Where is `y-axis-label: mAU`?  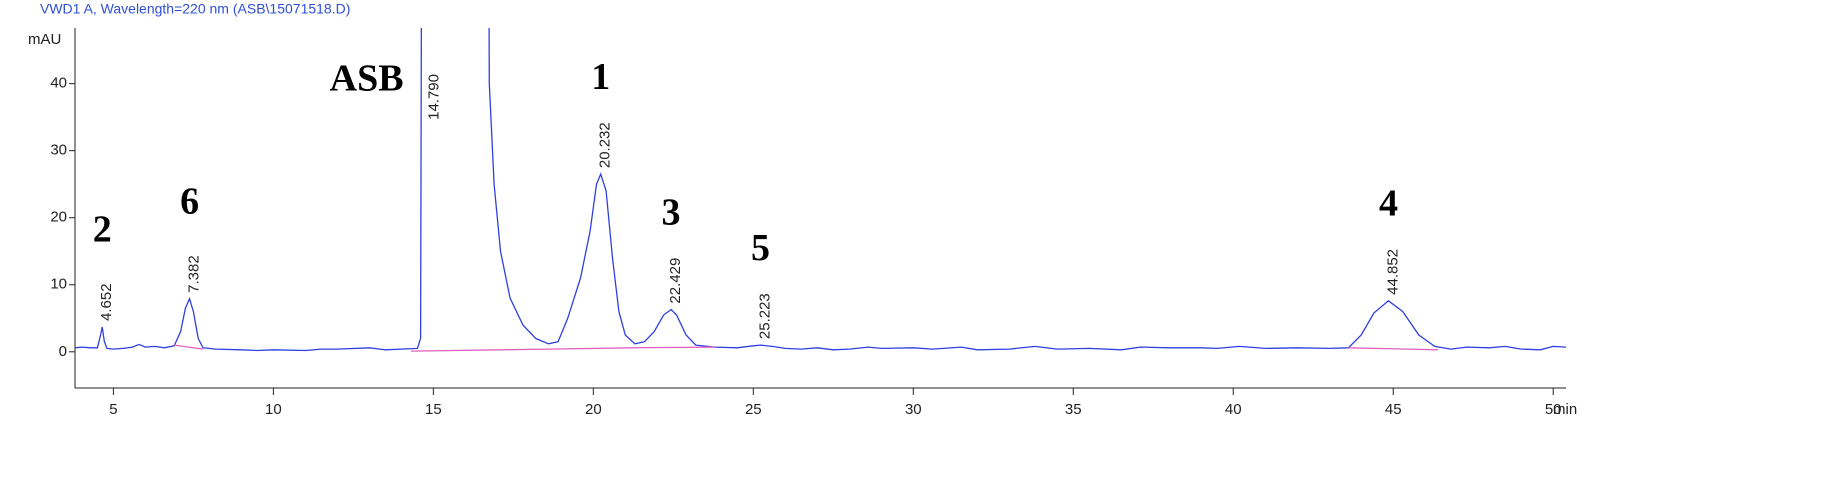 y-axis-label: mAU is located at coordinates (44, 39).